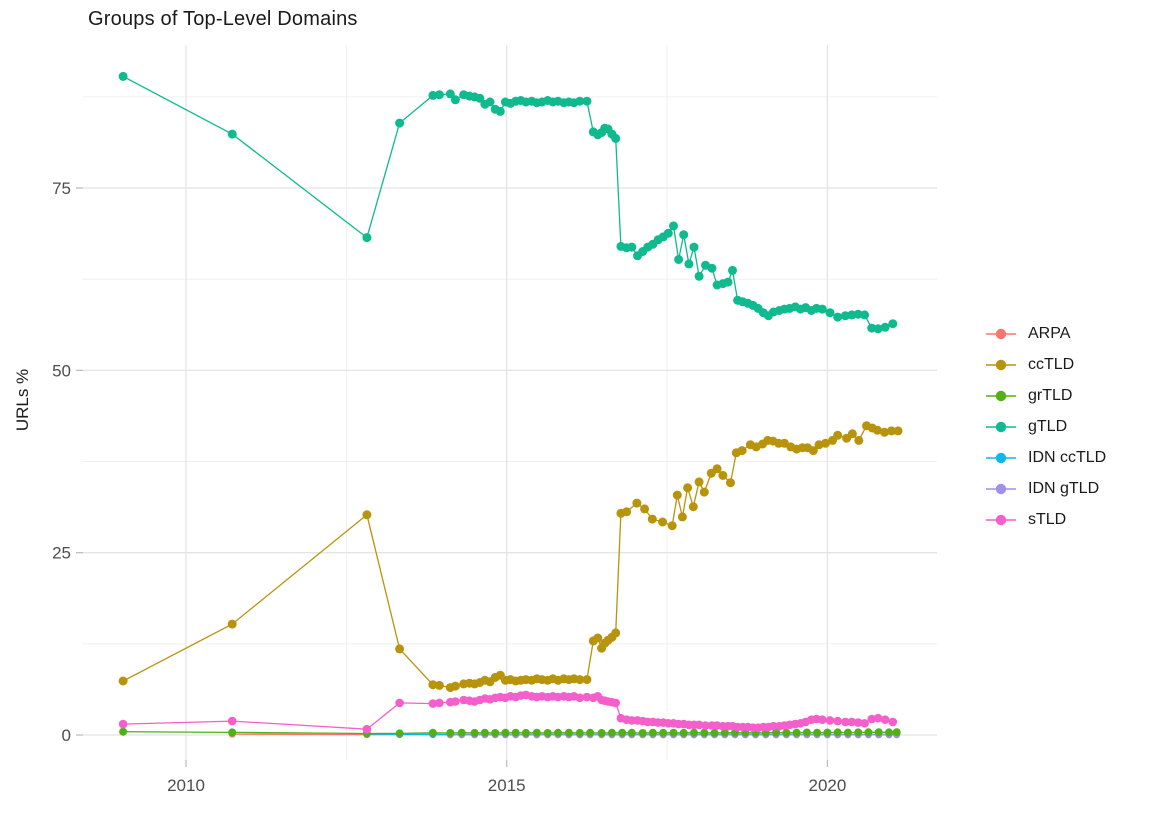  Describe the element at coordinates (1001, 426) in the screenshot. I see `legend-key-gtld-icon` at that location.